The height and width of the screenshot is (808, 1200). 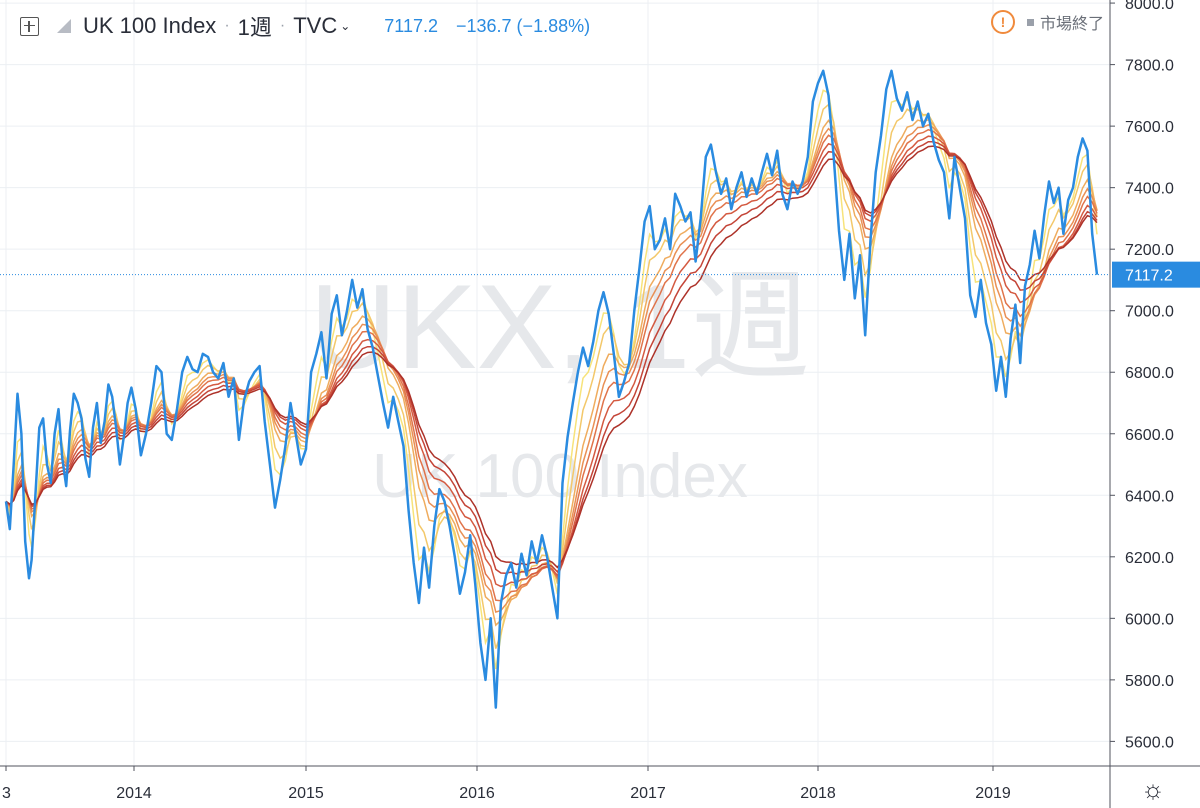 I want to click on market-status: ! 市場終了, so click(x=1047, y=22).